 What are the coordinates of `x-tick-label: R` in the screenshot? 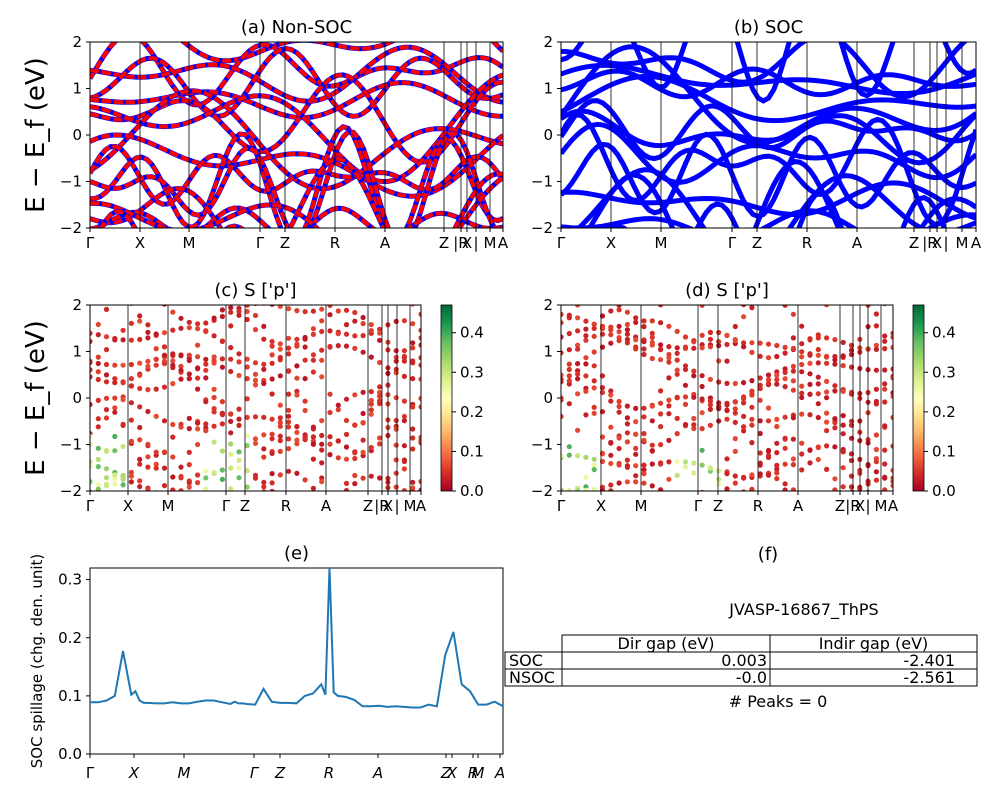 It's located at (473, 773).